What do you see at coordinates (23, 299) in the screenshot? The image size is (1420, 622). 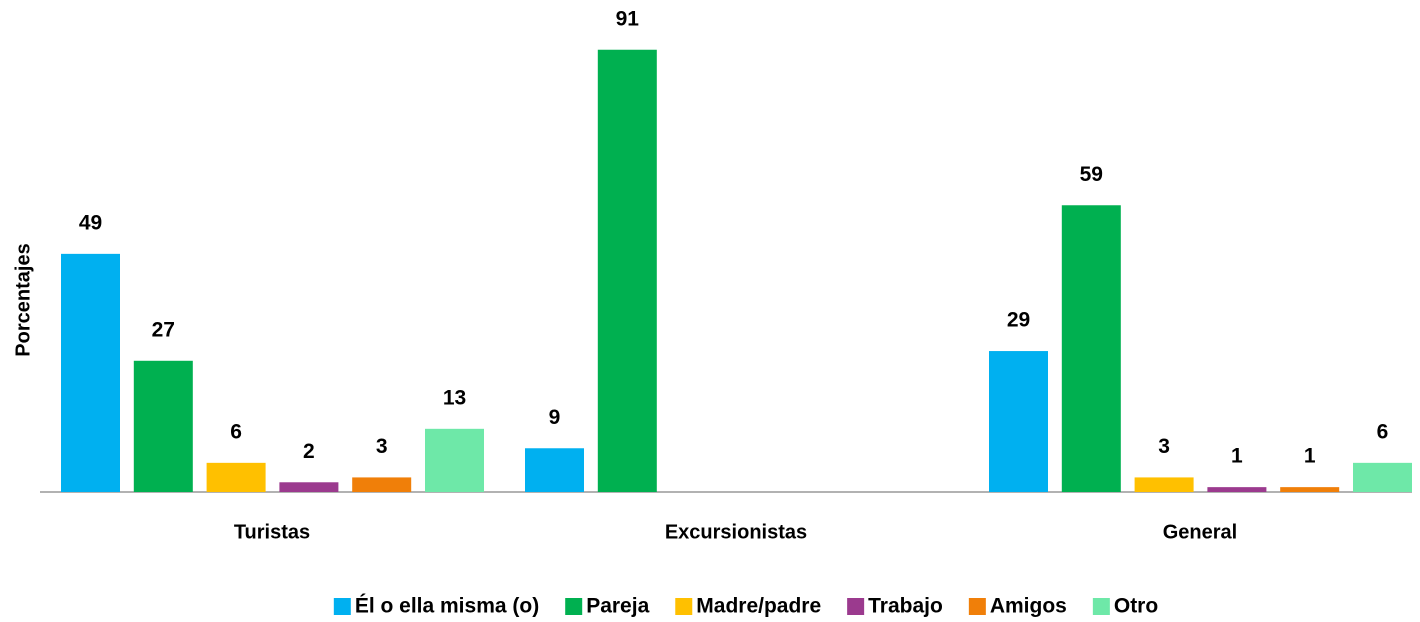 I see `y-axis-label: Porcentajes` at bounding box center [23, 299].